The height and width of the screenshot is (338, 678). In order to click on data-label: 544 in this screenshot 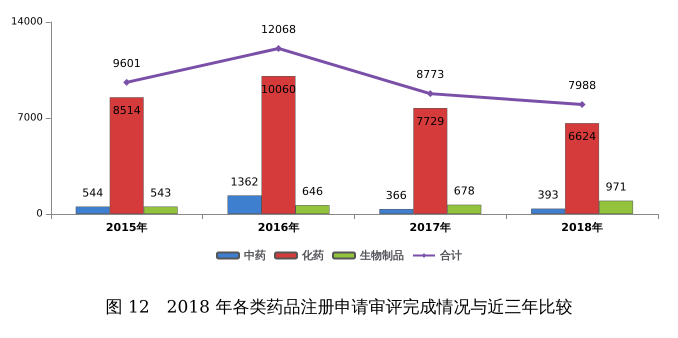, I will do `click(93, 193)`.